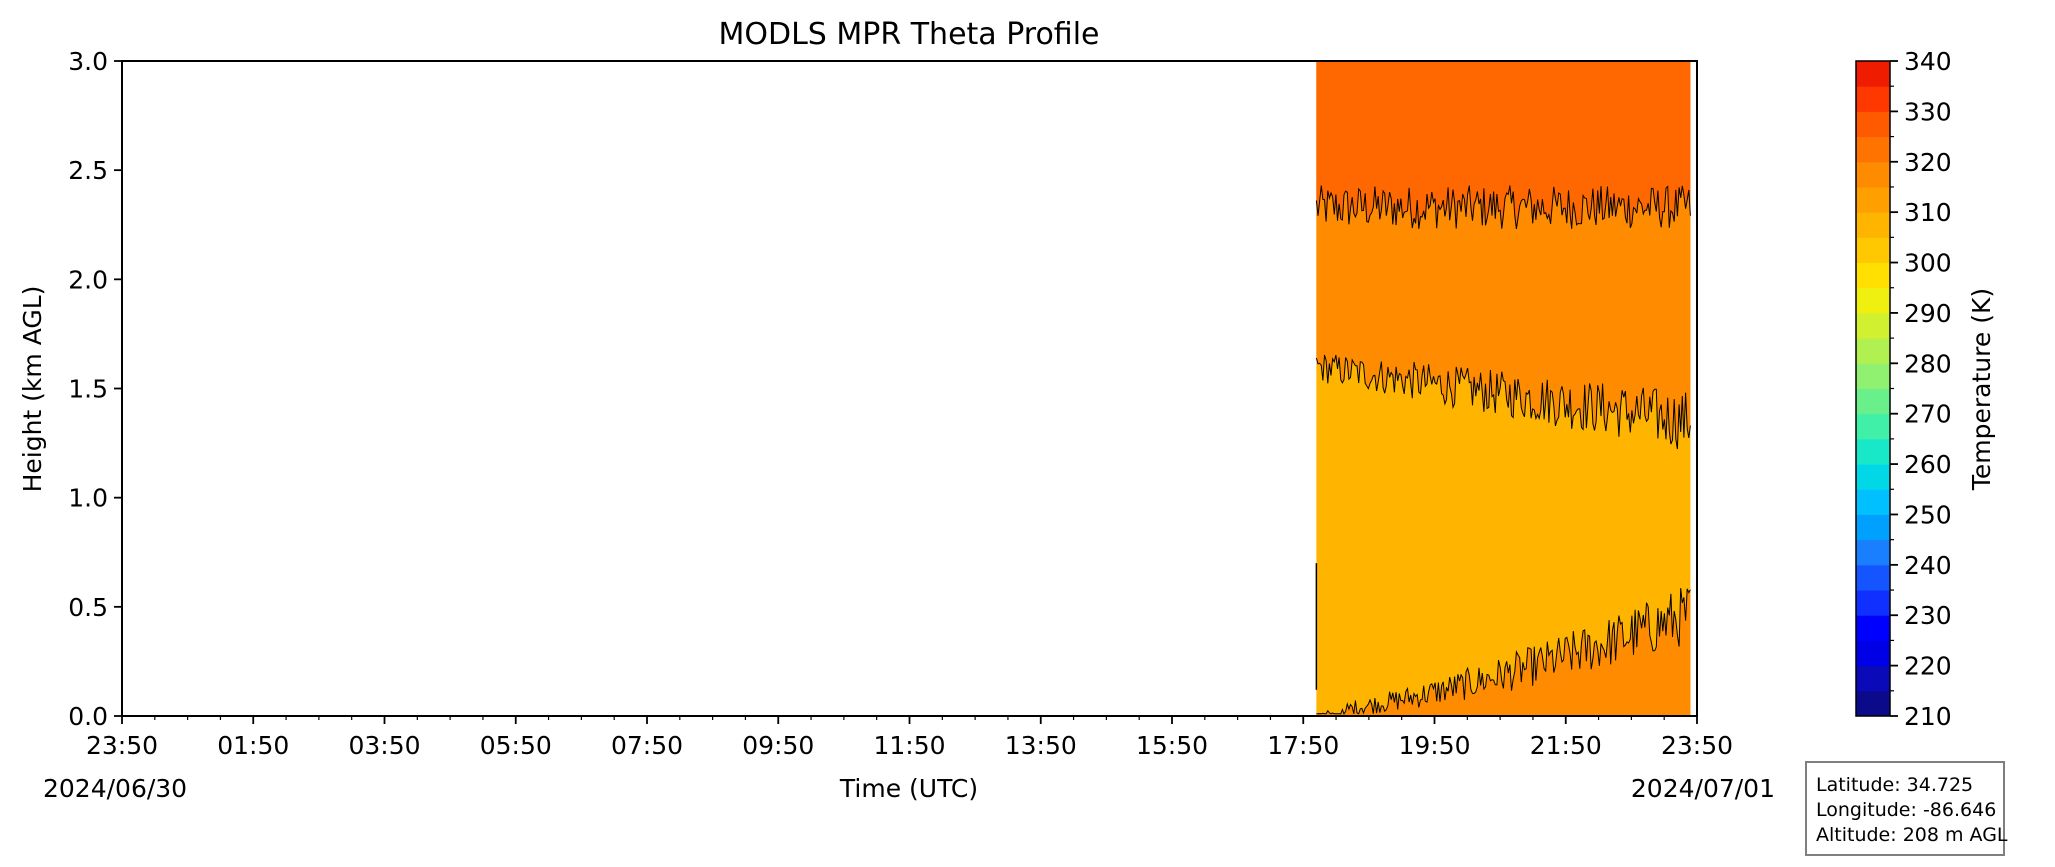 This screenshot has width=2055, height=867. What do you see at coordinates (1703, 788) in the screenshot?
I see `date-end-label: 2024/07/01` at bounding box center [1703, 788].